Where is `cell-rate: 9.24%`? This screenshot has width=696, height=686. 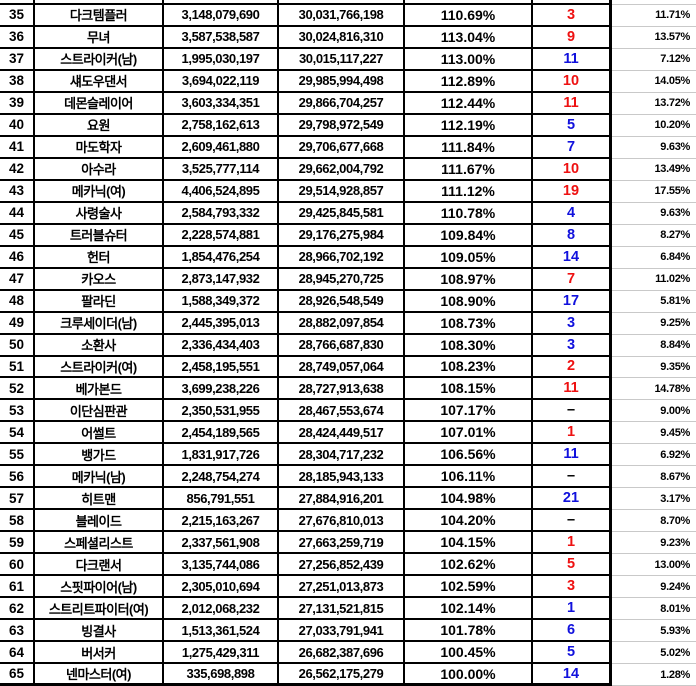 cell-rate: 9.24% is located at coordinates (654, 587).